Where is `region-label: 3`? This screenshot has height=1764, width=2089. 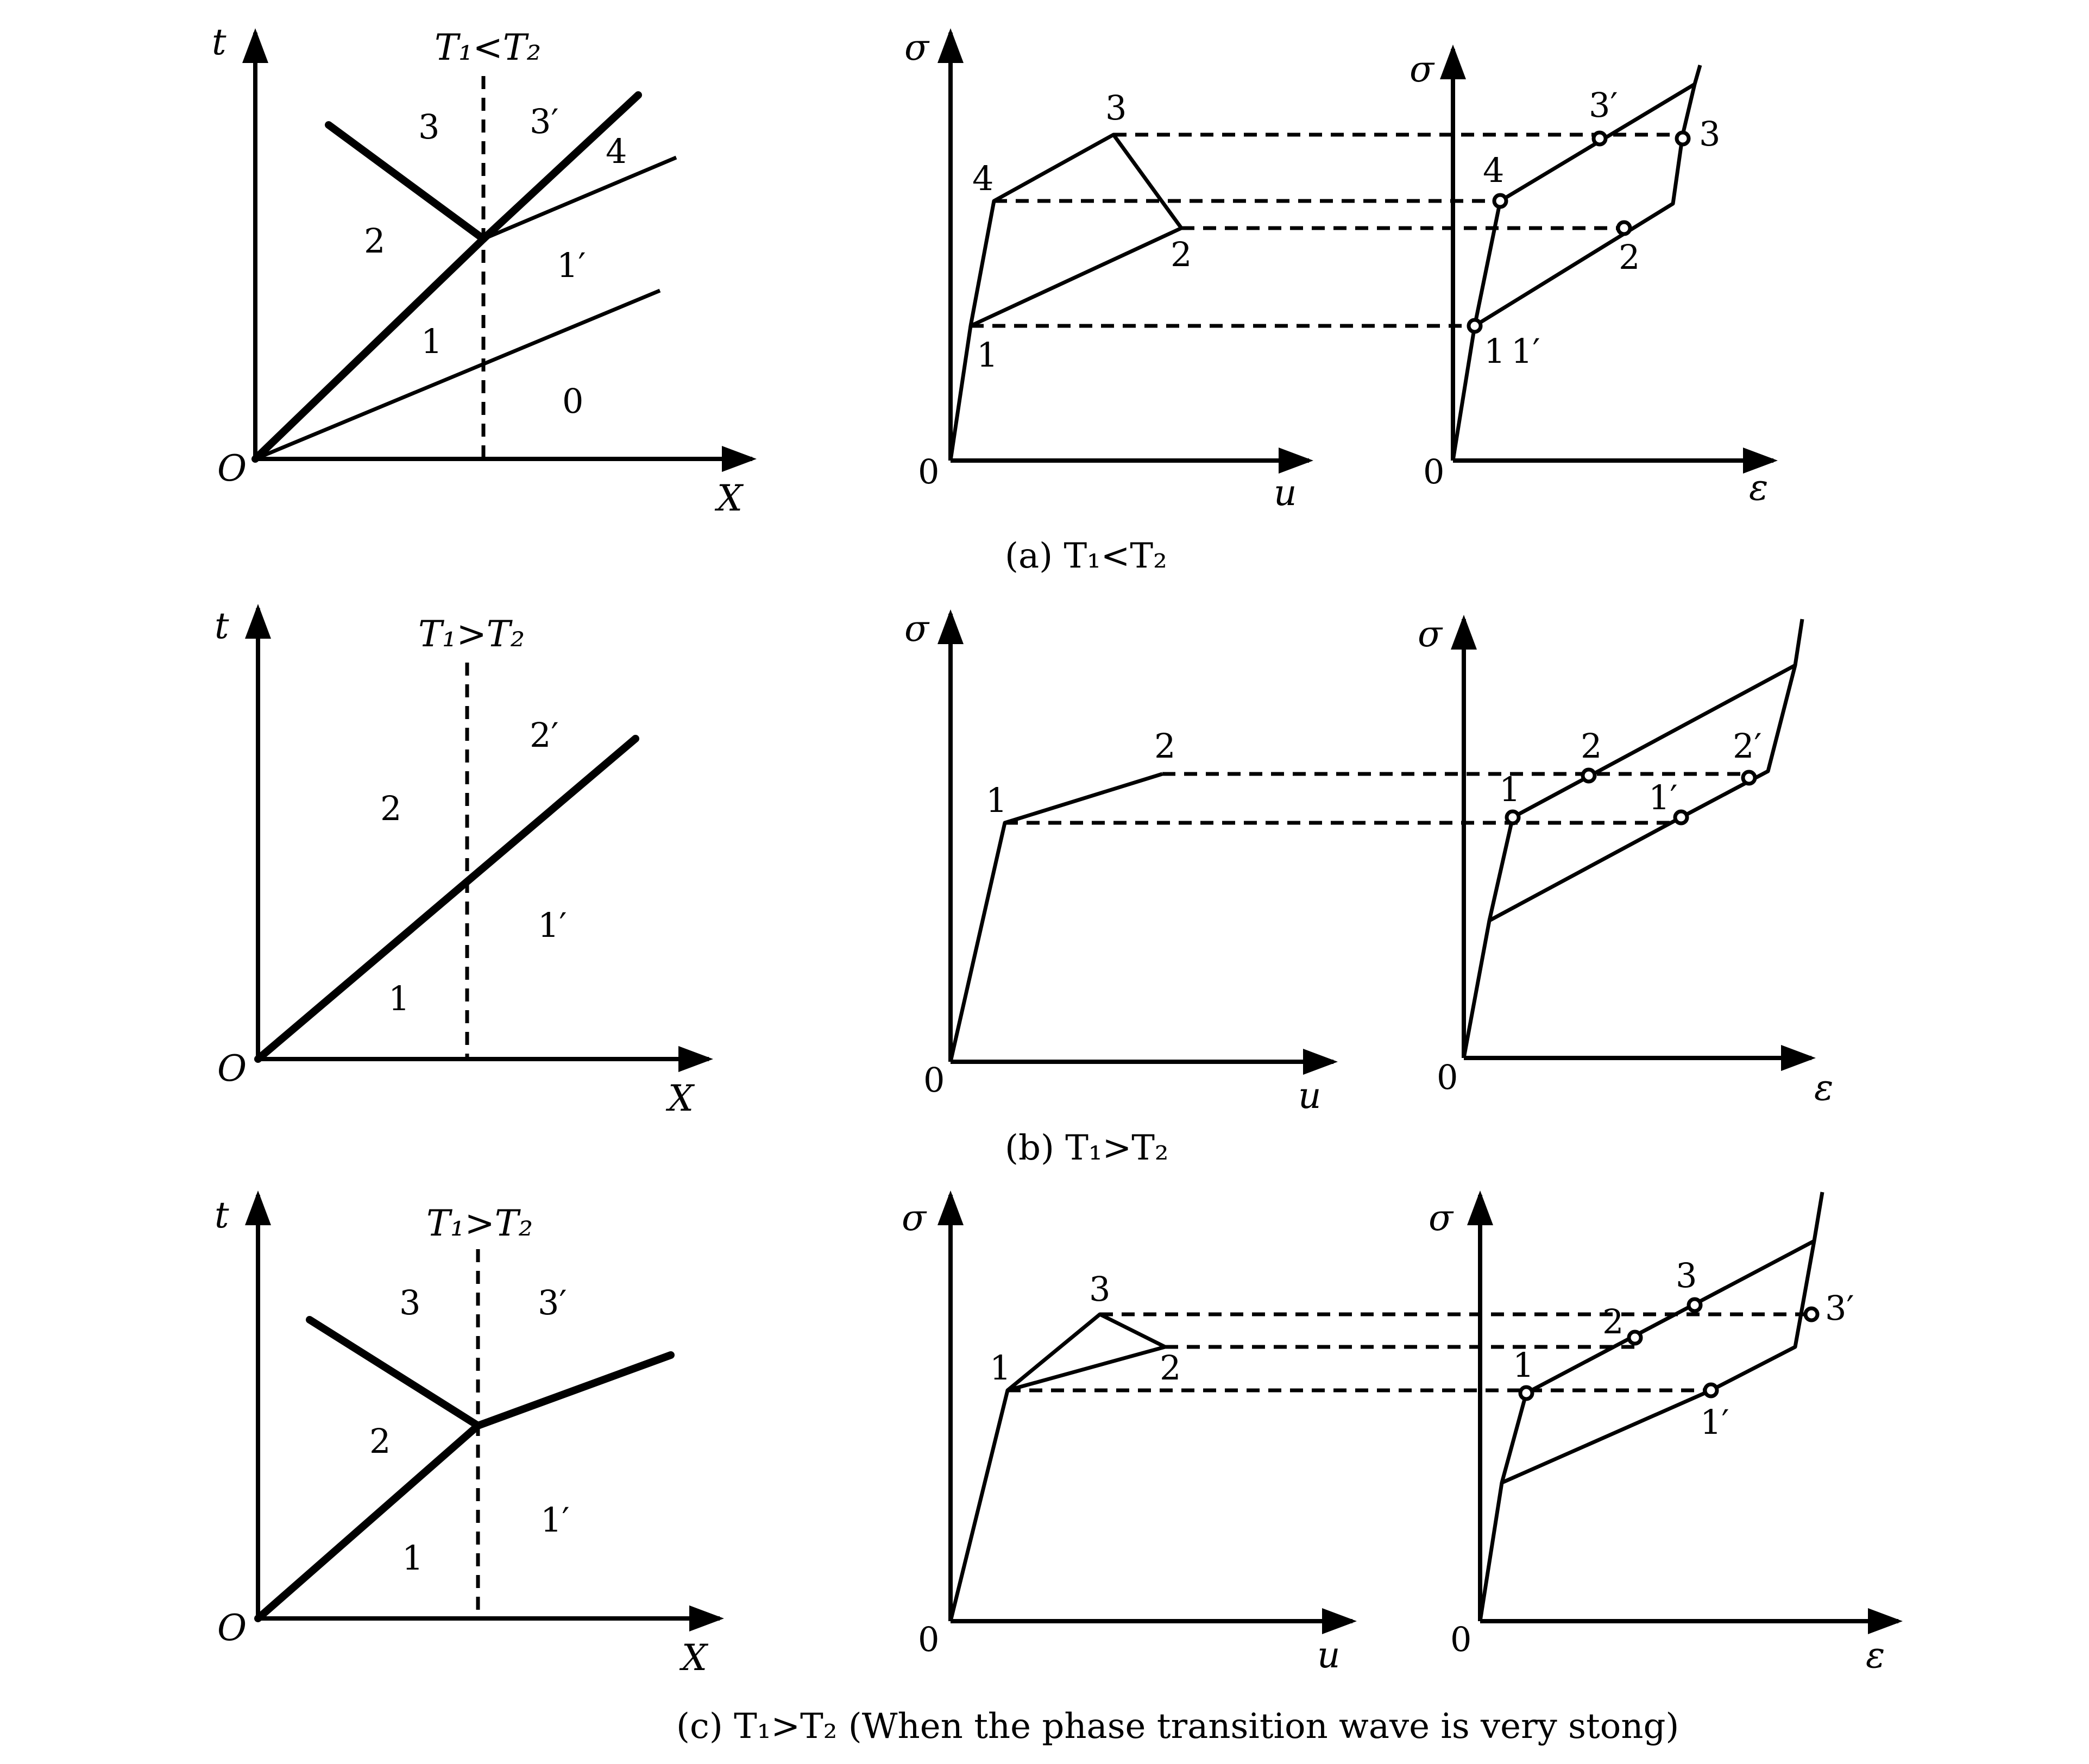
region-label: 3 is located at coordinates (429, 127).